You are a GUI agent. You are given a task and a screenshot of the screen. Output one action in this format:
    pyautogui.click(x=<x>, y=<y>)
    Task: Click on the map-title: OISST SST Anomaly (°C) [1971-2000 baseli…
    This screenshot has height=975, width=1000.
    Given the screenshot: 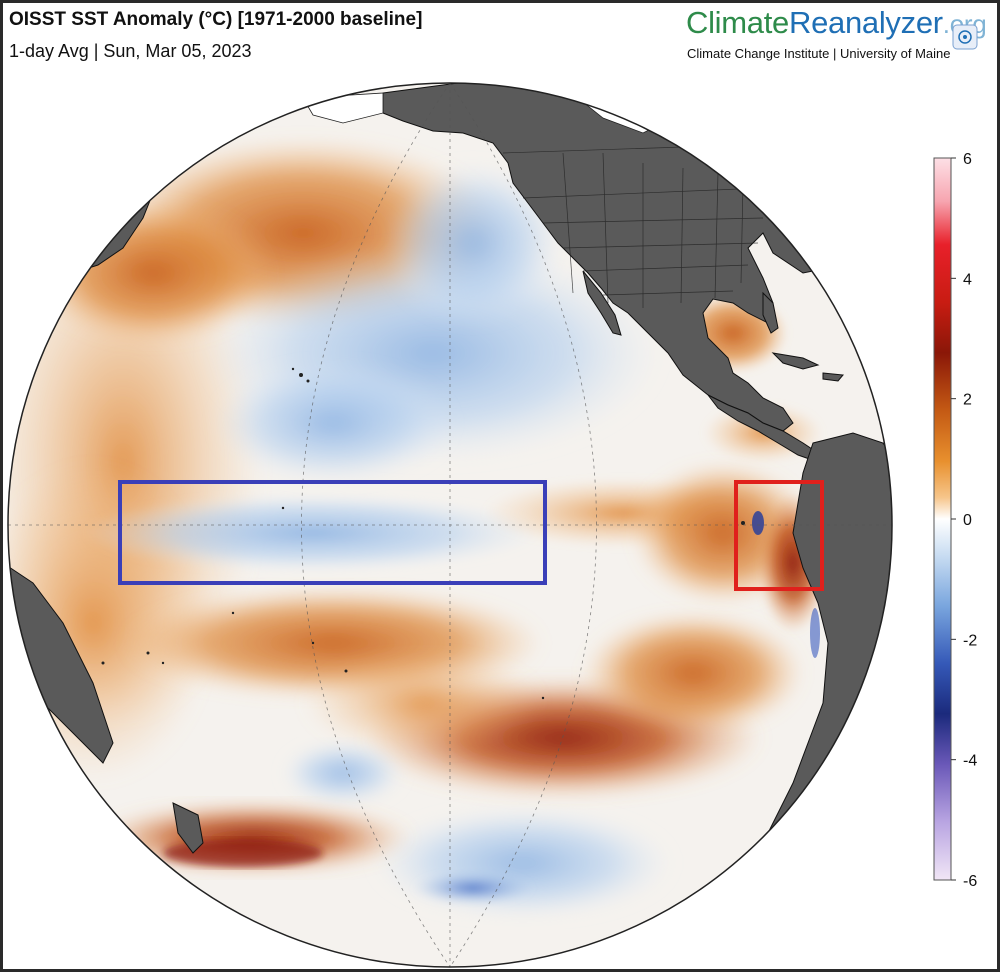 What is the action you would take?
    pyautogui.click(x=216, y=19)
    